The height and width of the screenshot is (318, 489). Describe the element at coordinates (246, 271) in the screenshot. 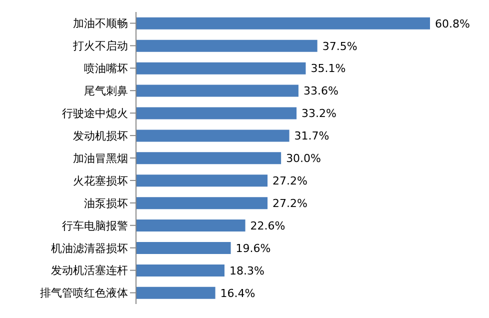

I see `data-label: 18.3%` at that location.